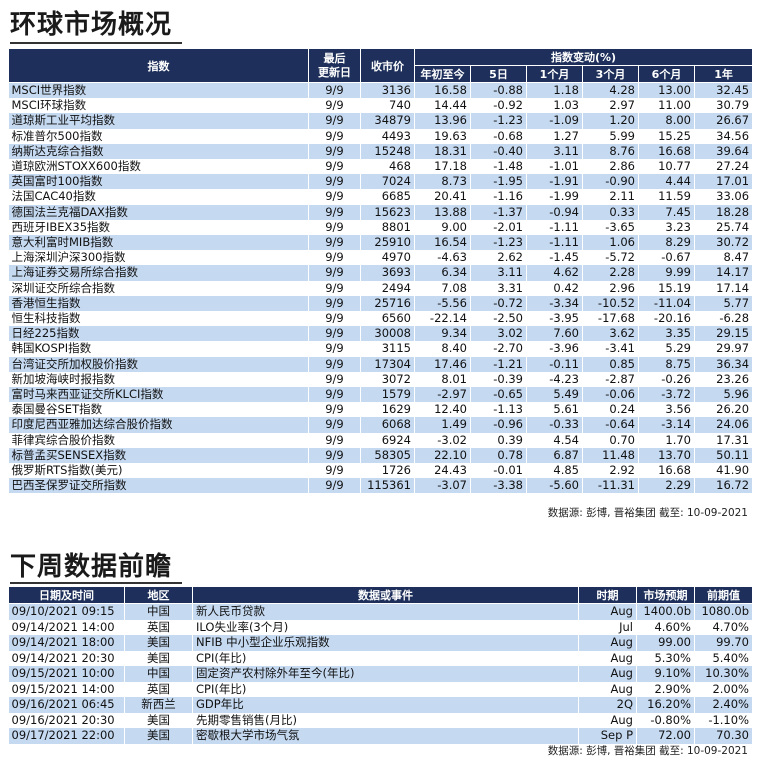 The height and width of the screenshot is (764, 762). I want to click on change-6m: 3.23, so click(666, 227).